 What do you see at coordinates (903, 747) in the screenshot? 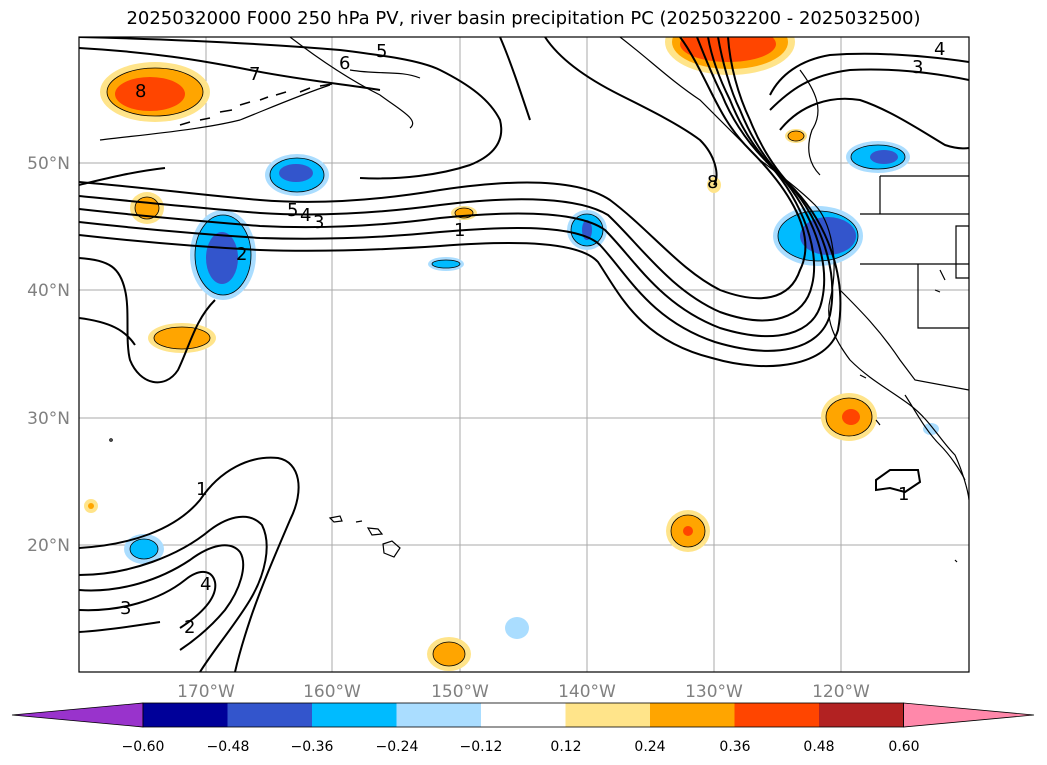
I see `colorbar-tick: 0.60` at bounding box center [903, 747].